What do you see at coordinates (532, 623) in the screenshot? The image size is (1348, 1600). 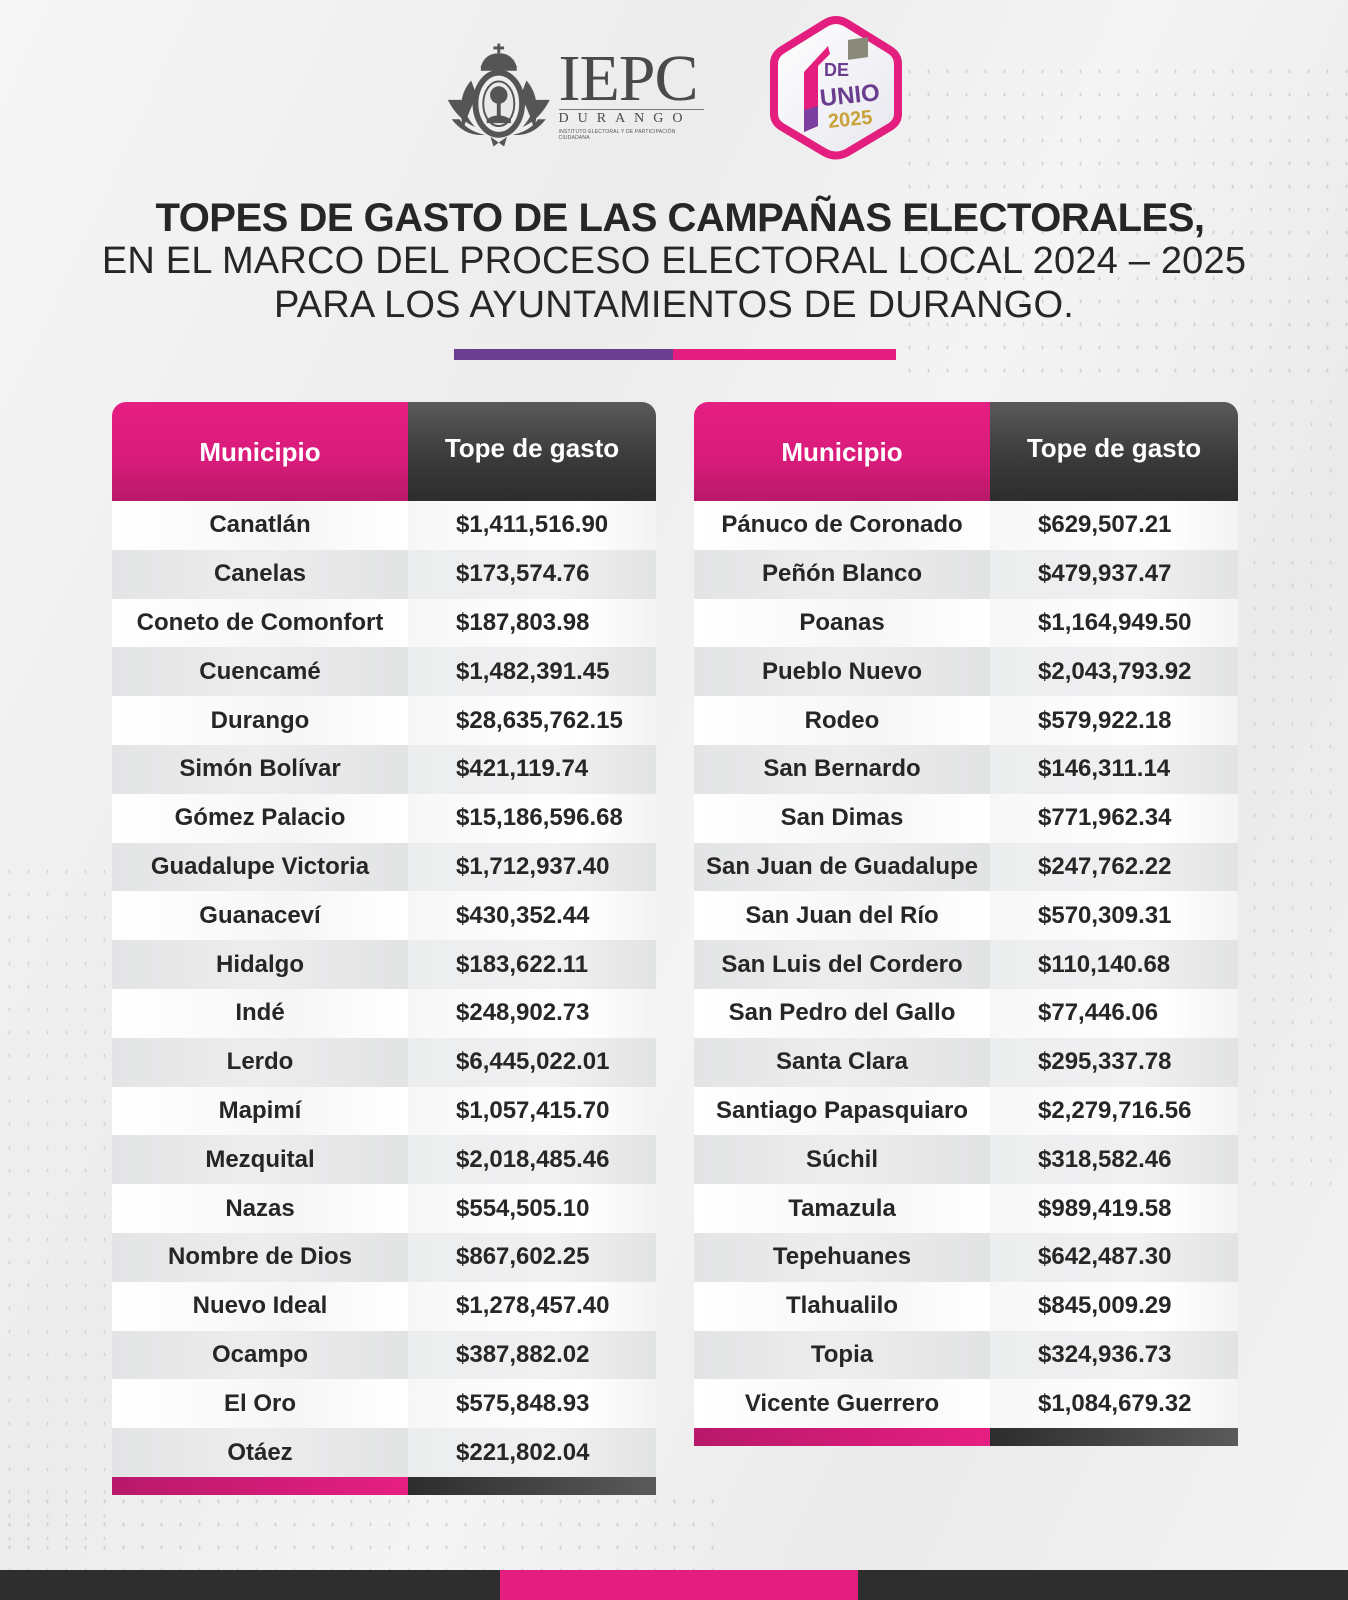 I see `cell-tope: $187,803.98` at bounding box center [532, 623].